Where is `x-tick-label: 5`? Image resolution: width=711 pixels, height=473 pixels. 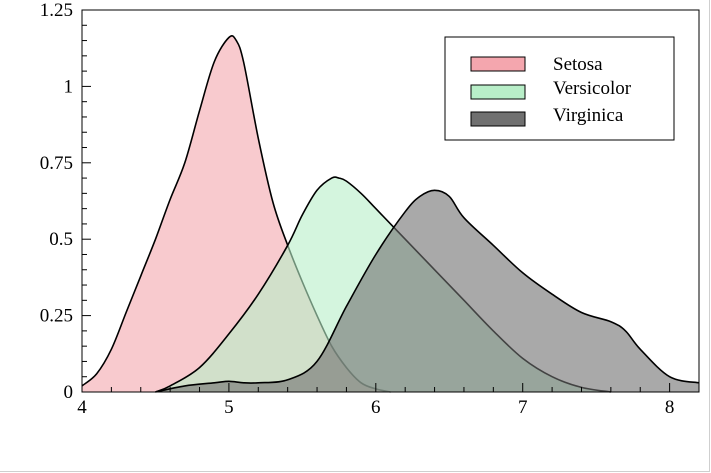 x-tick-label: 5 is located at coordinates (229, 407).